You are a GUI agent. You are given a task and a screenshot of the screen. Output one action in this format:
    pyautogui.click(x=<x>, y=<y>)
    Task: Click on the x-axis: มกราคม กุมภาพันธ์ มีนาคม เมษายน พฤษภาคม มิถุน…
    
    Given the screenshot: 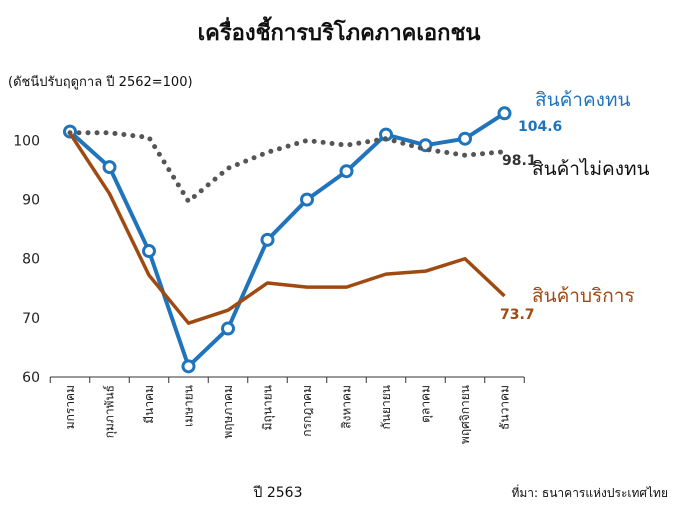 What is the action you would take?
    pyautogui.click(x=287, y=410)
    